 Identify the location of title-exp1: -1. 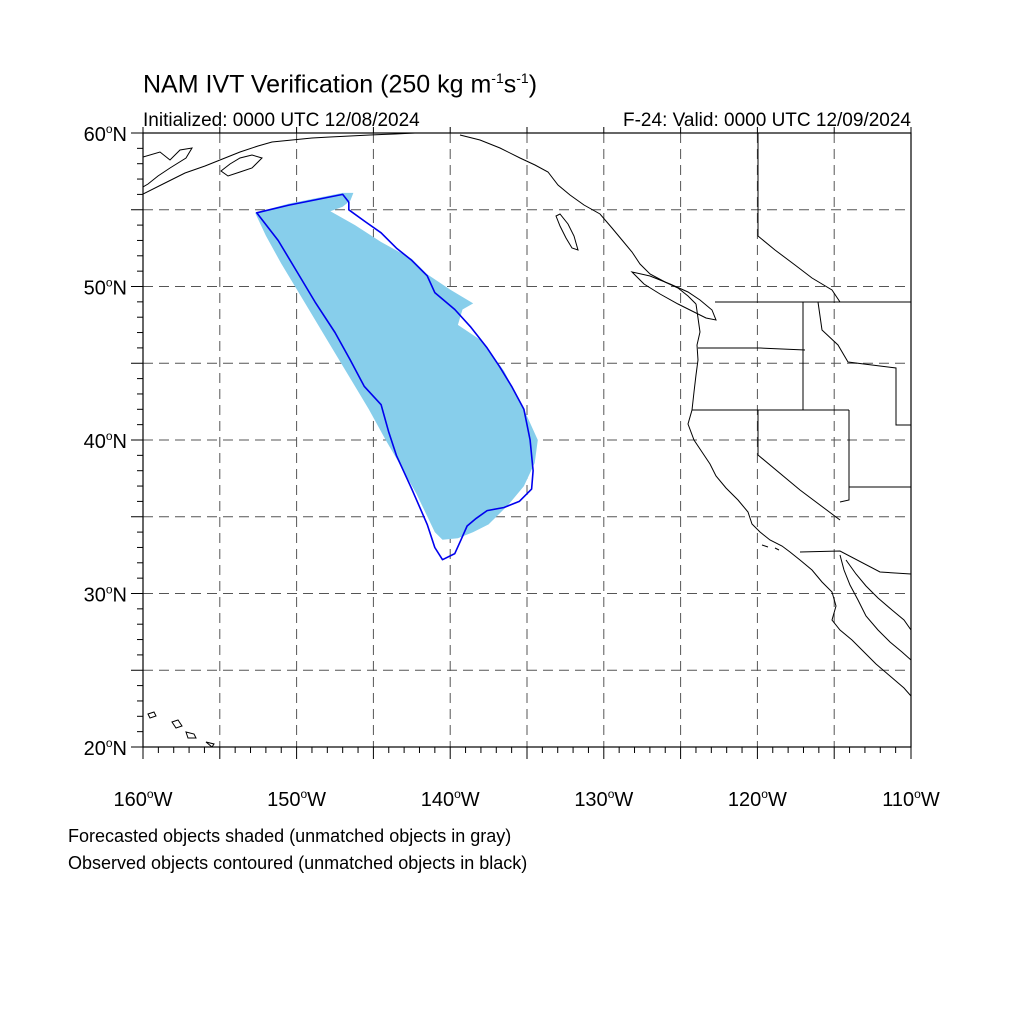
(497, 78).